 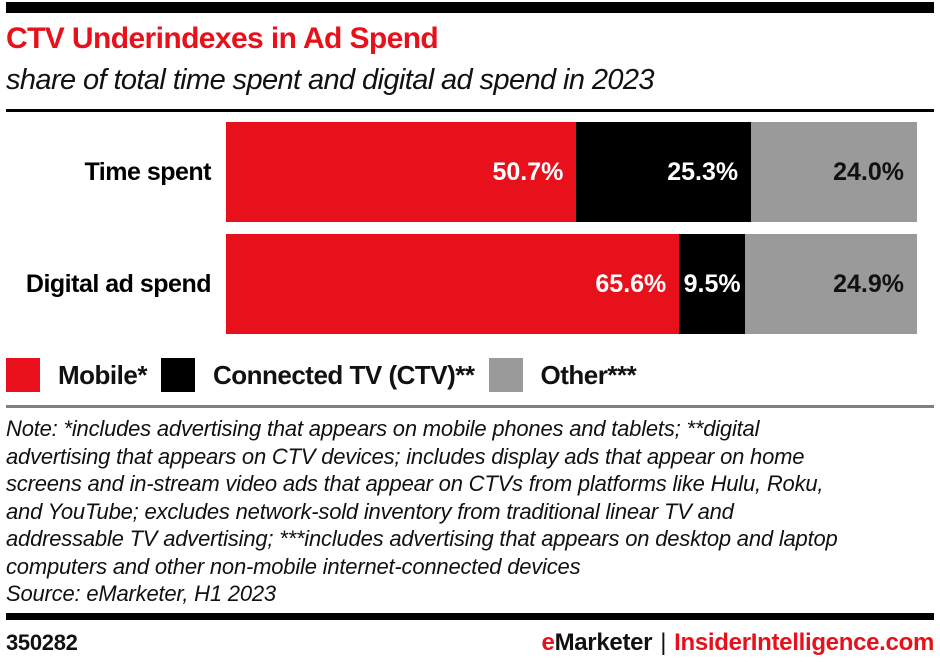 I want to click on legend-item-mobile: Mobile*, so click(x=76, y=375).